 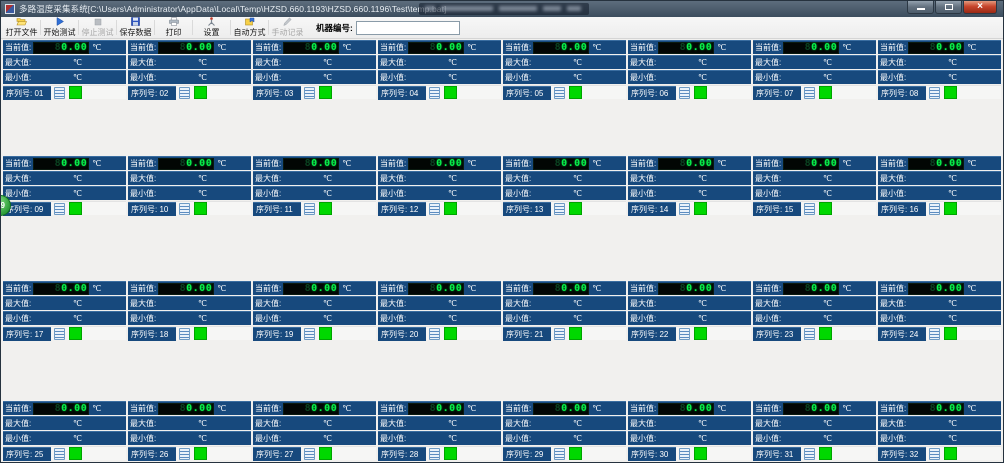 I want to click on stop-test-button: 停止测试, so click(x=97, y=27).